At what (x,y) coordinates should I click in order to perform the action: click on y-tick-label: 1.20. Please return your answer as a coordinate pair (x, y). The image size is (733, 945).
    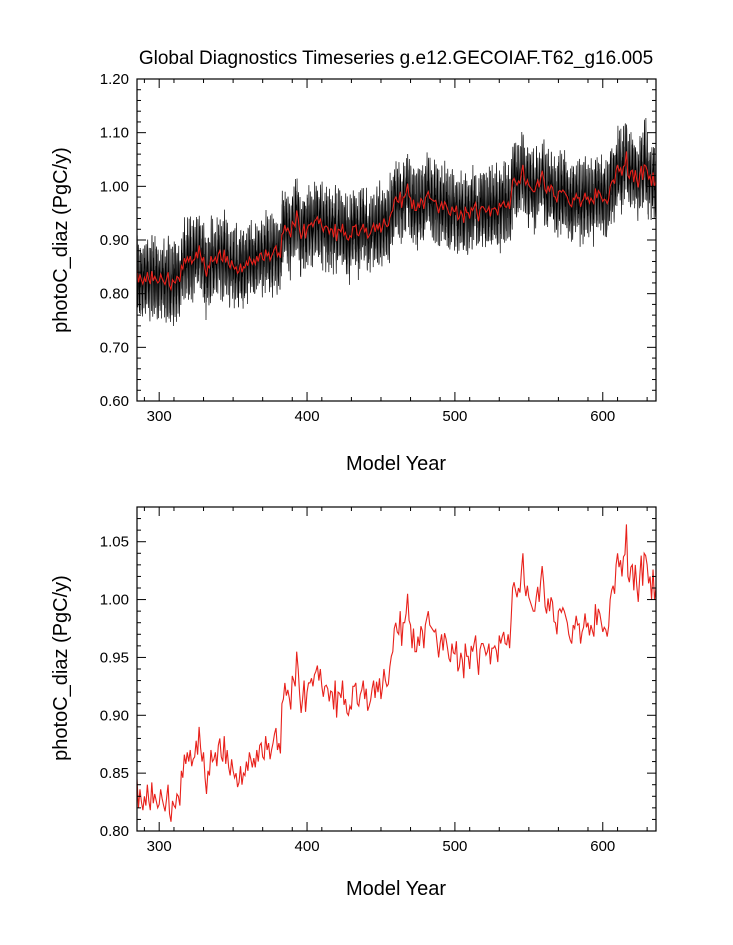
    Looking at the image, I should click on (114, 79).